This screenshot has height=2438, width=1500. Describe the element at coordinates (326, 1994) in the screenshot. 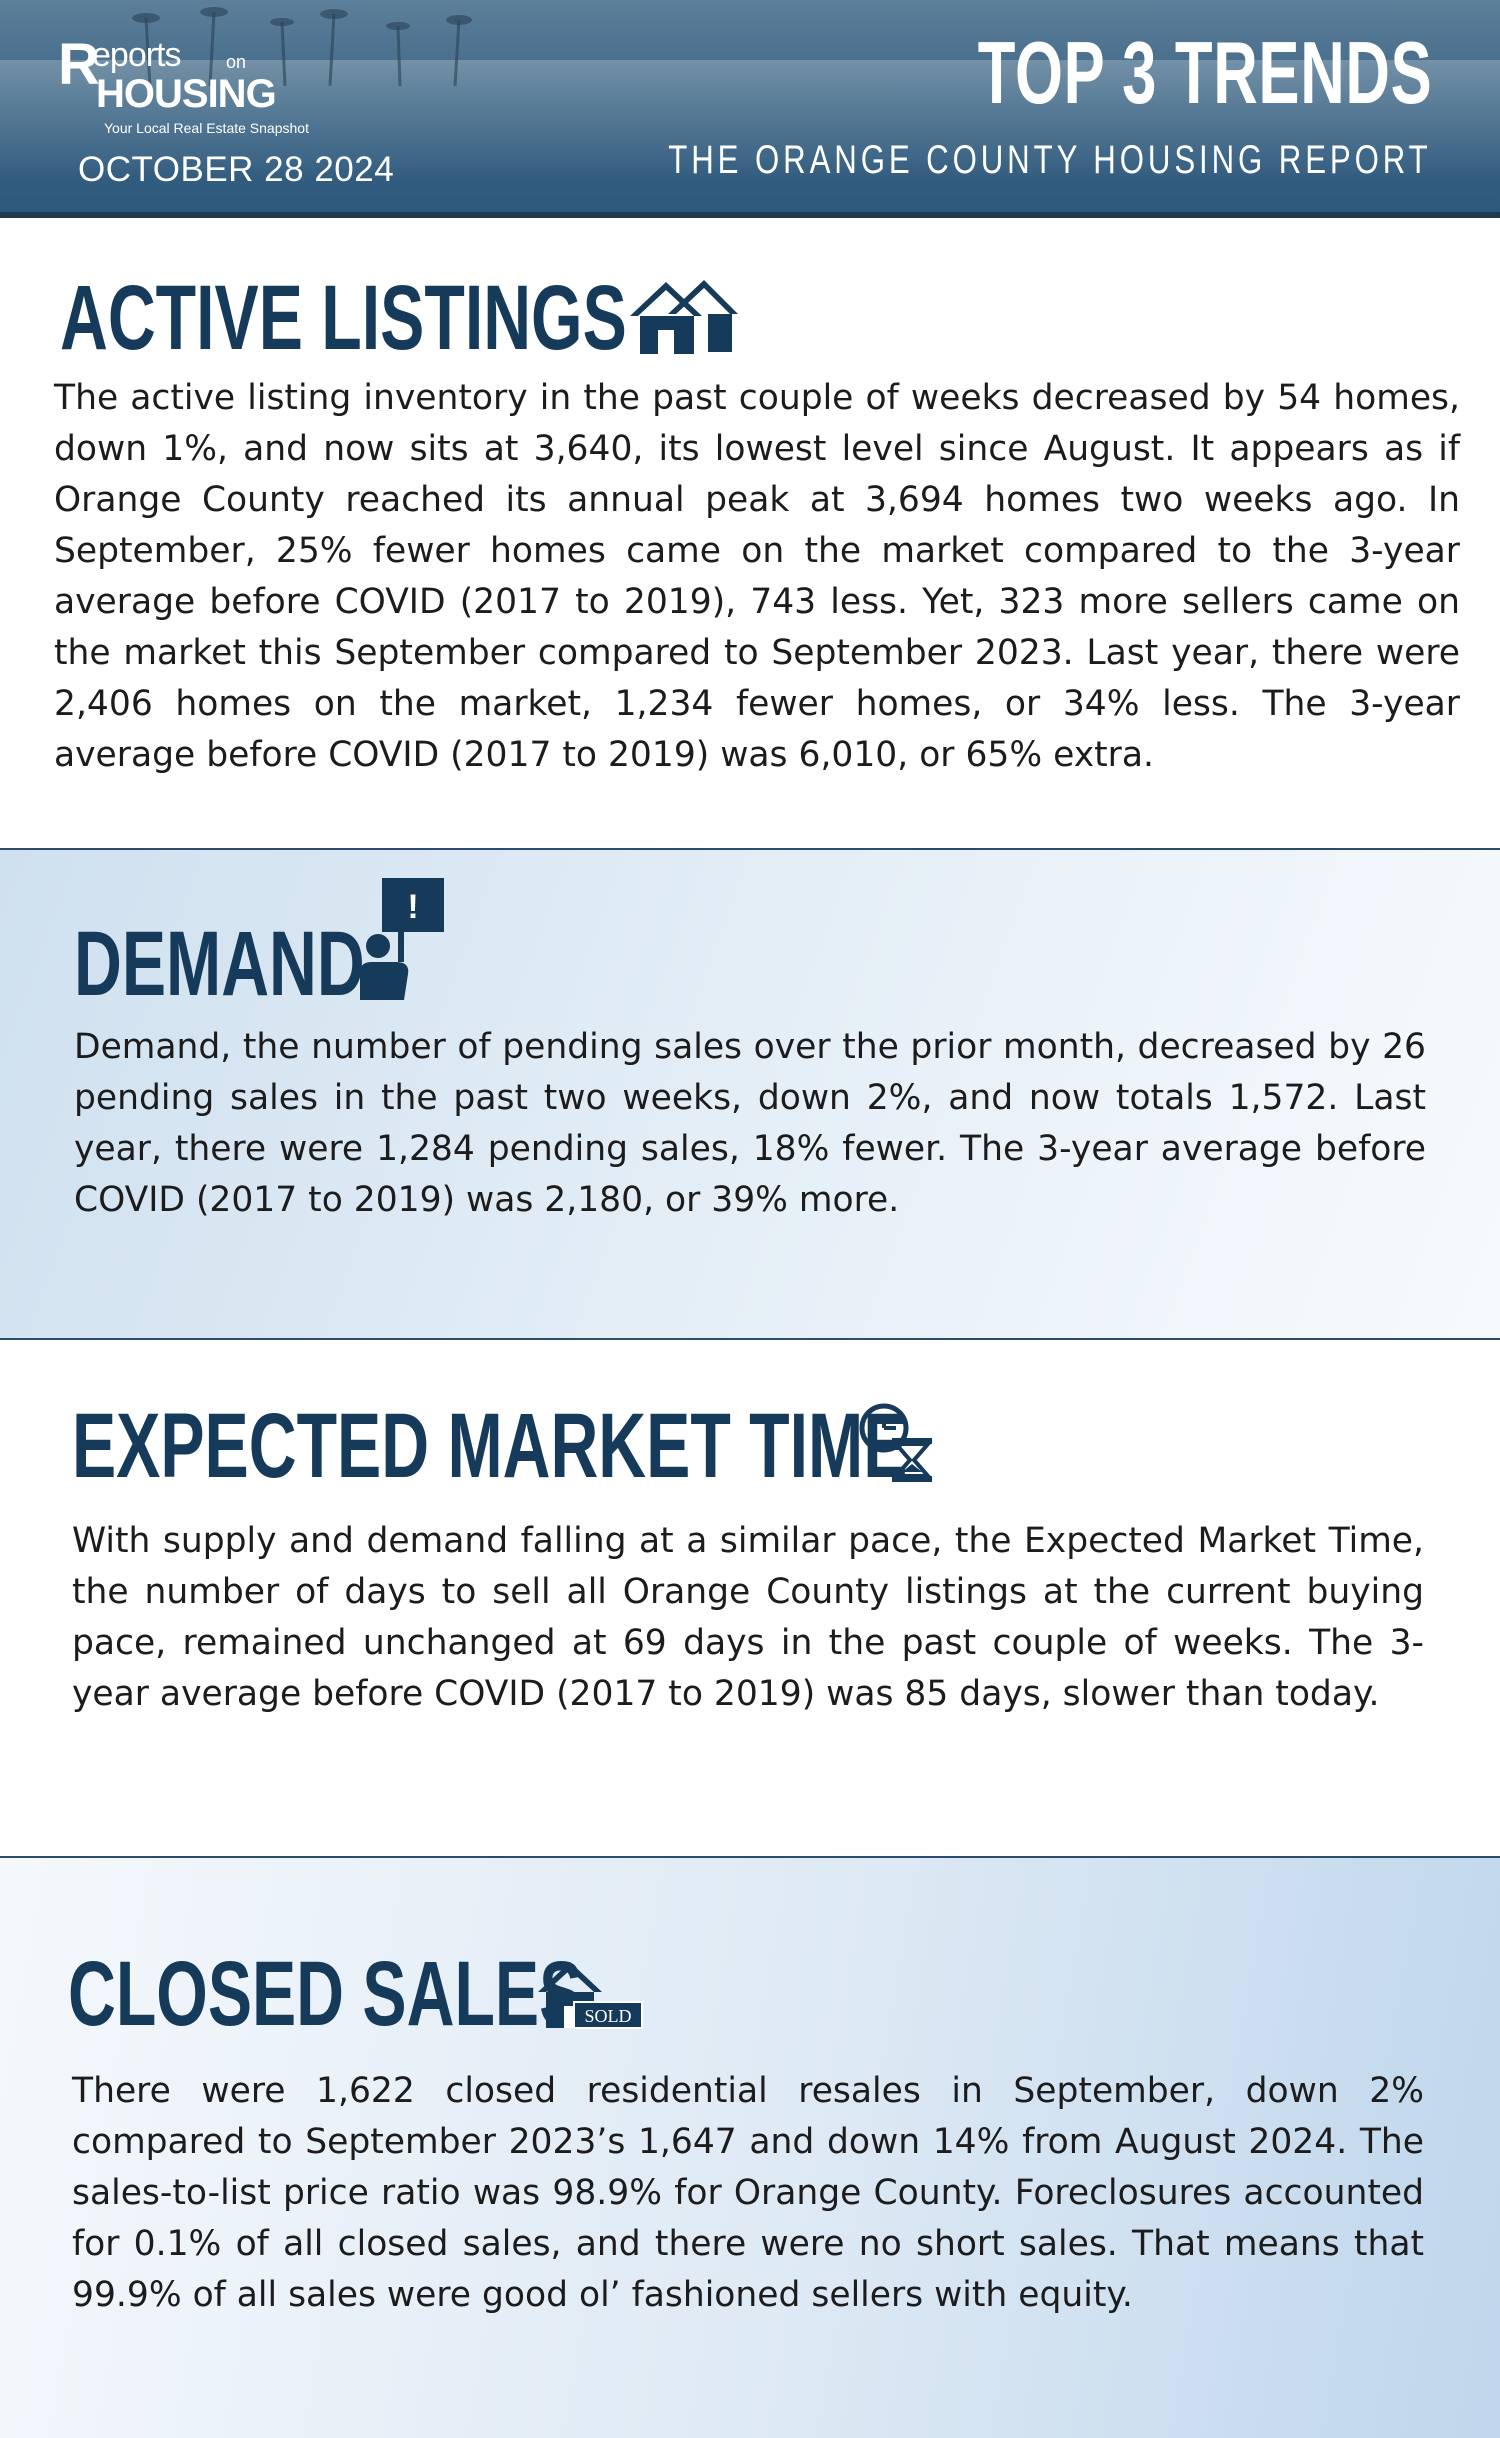

I see `closed-sales-heading: CLOSED SALES` at that location.